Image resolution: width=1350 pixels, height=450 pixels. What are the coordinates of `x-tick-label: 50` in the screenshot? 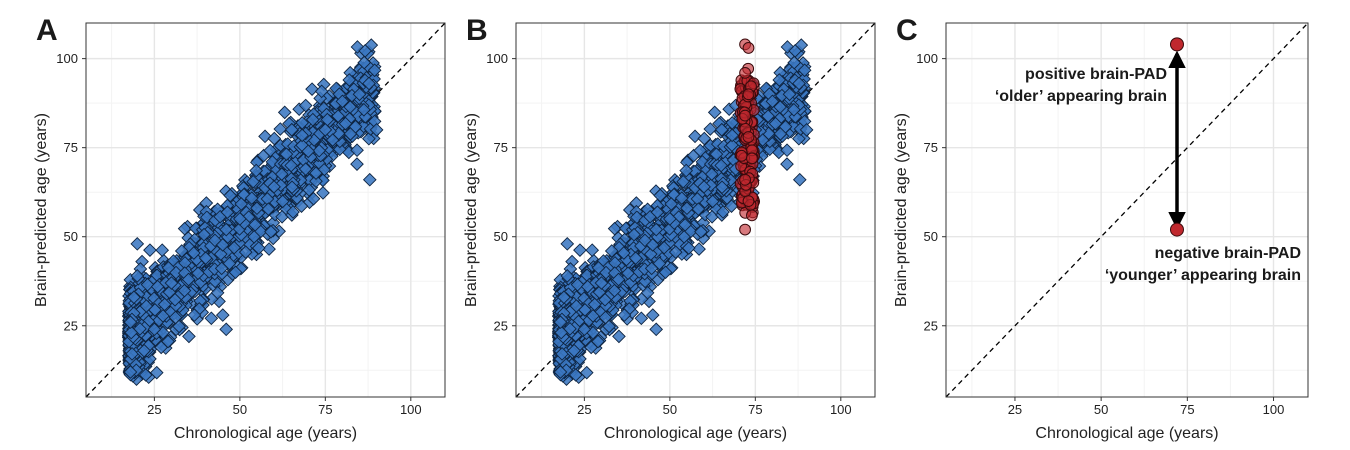 It's located at (240, 409).